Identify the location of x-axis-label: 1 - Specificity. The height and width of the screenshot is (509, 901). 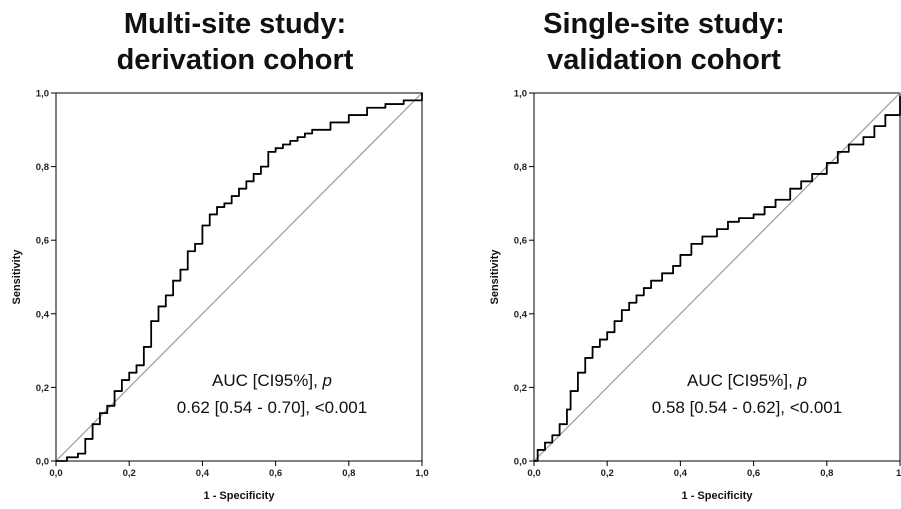
(718, 496).